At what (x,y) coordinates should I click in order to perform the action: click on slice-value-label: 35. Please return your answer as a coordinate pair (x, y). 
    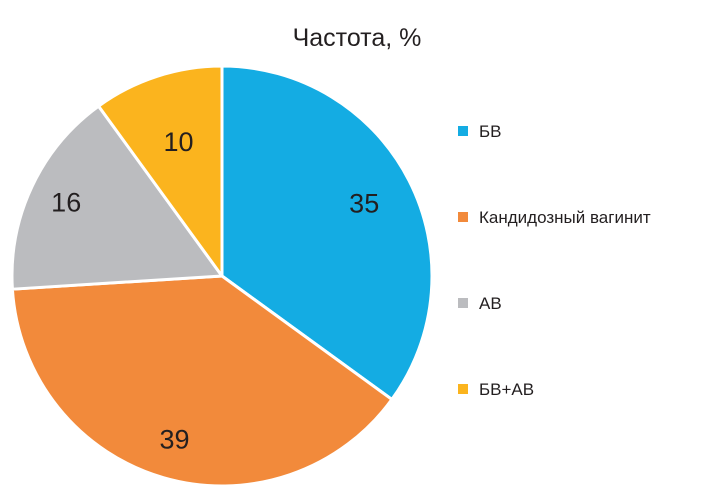
    Looking at the image, I should click on (364, 204).